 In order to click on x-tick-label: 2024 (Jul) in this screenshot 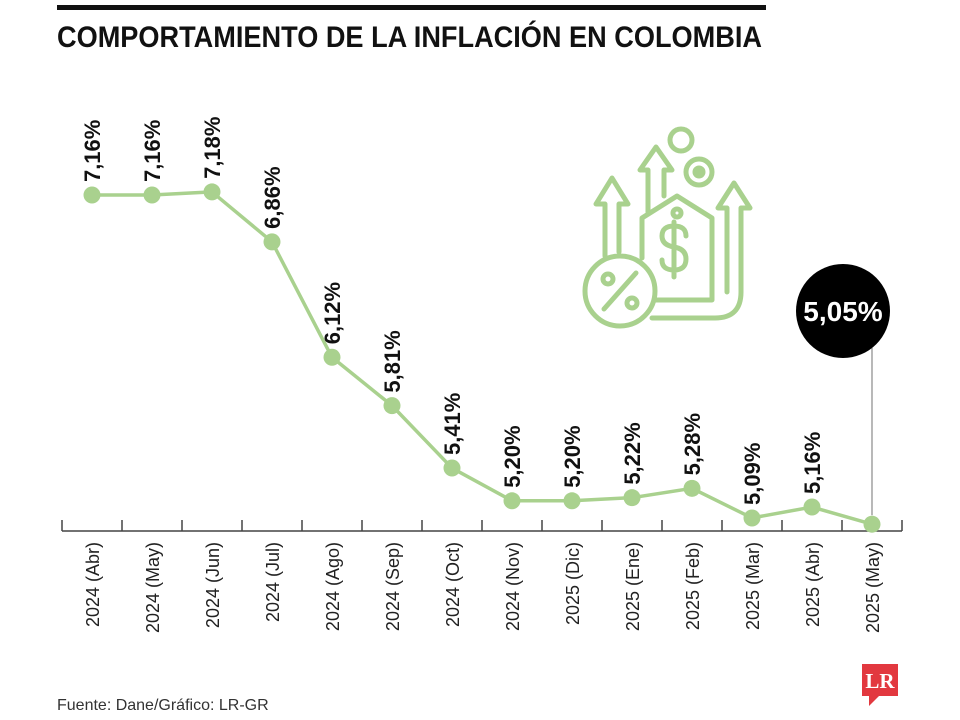, I will do `click(273, 582)`.